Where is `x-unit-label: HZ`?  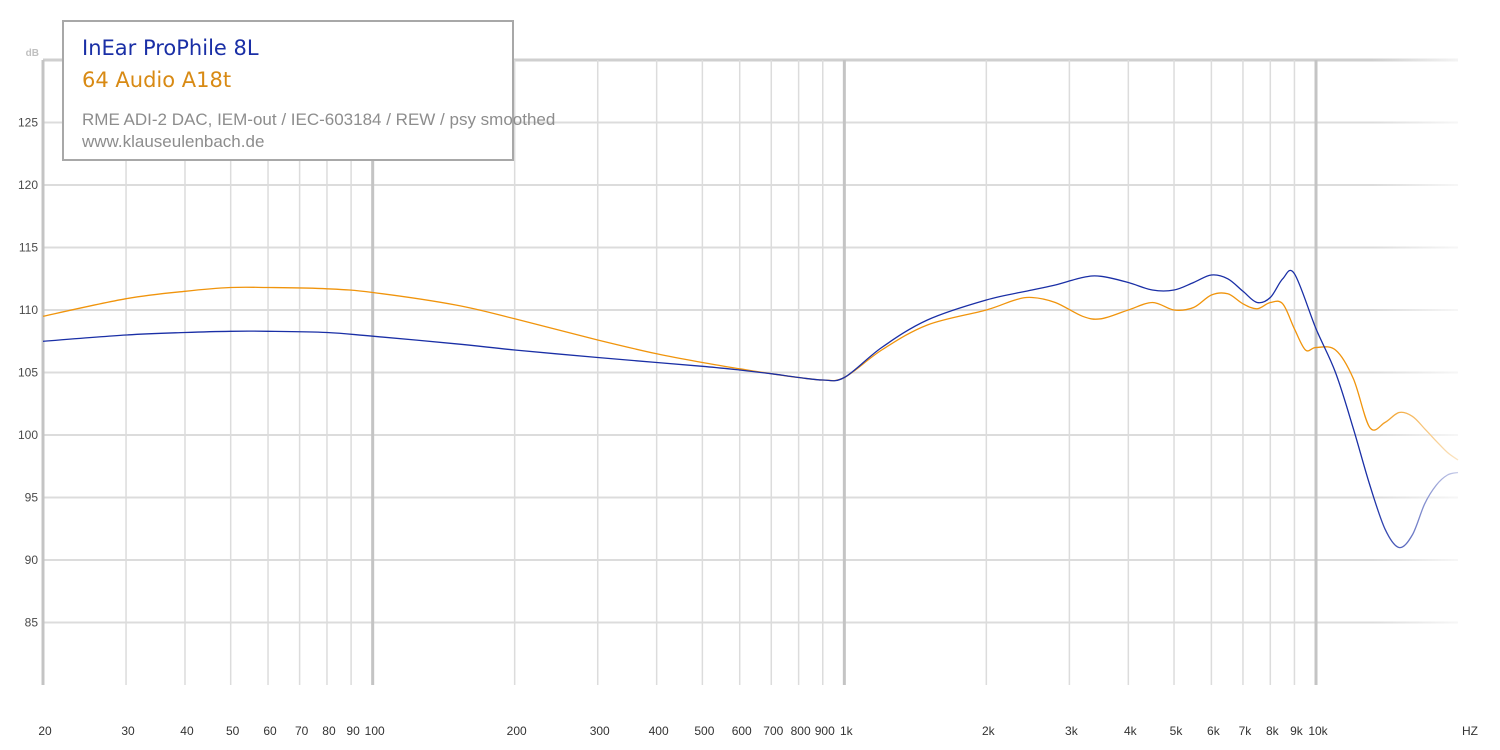
x-unit-label: HZ is located at coordinates (1470, 731).